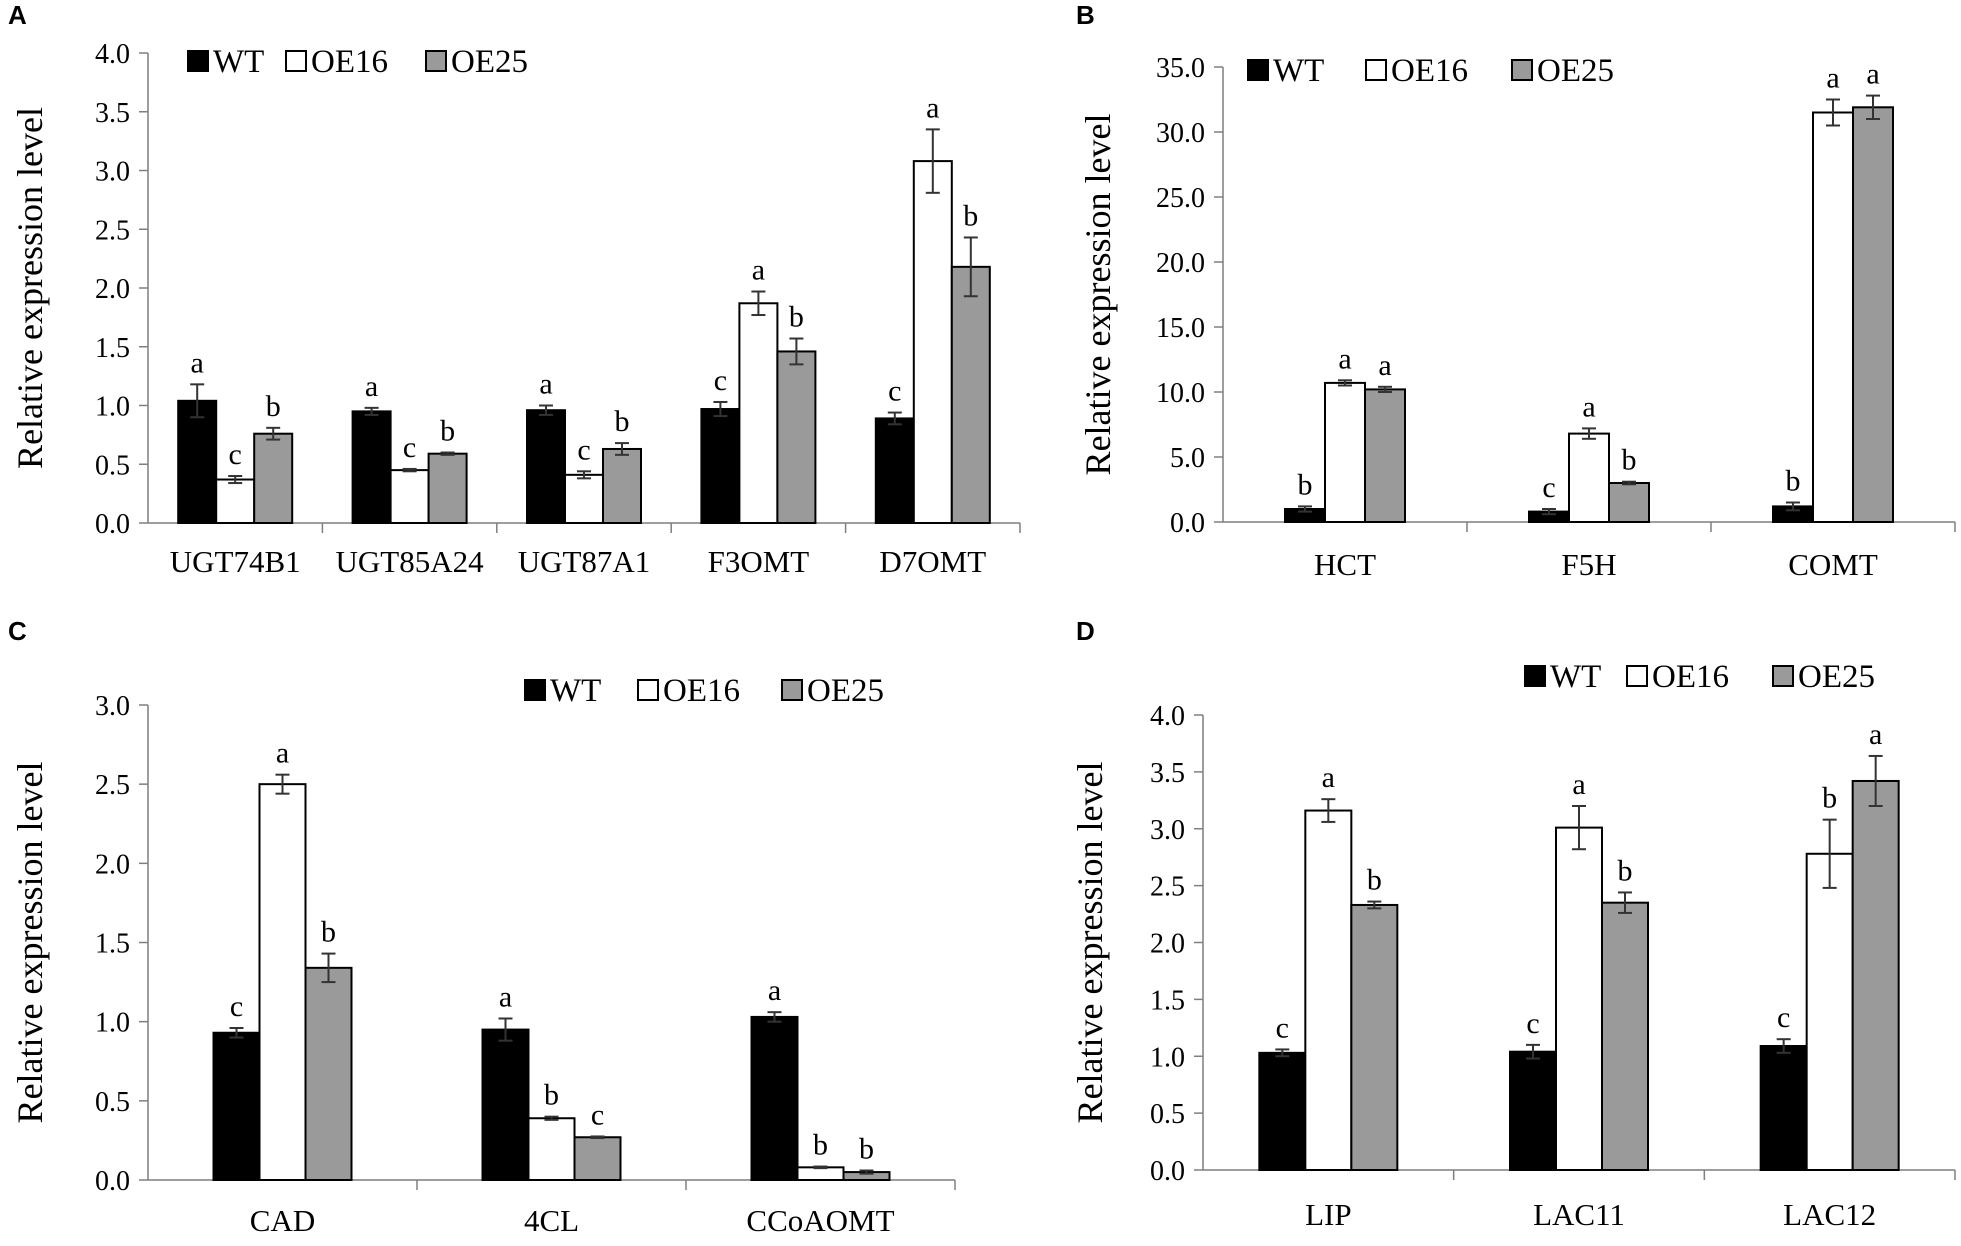  Describe the element at coordinates (1588, 564) in the screenshot. I see `category-label: F5H` at that location.